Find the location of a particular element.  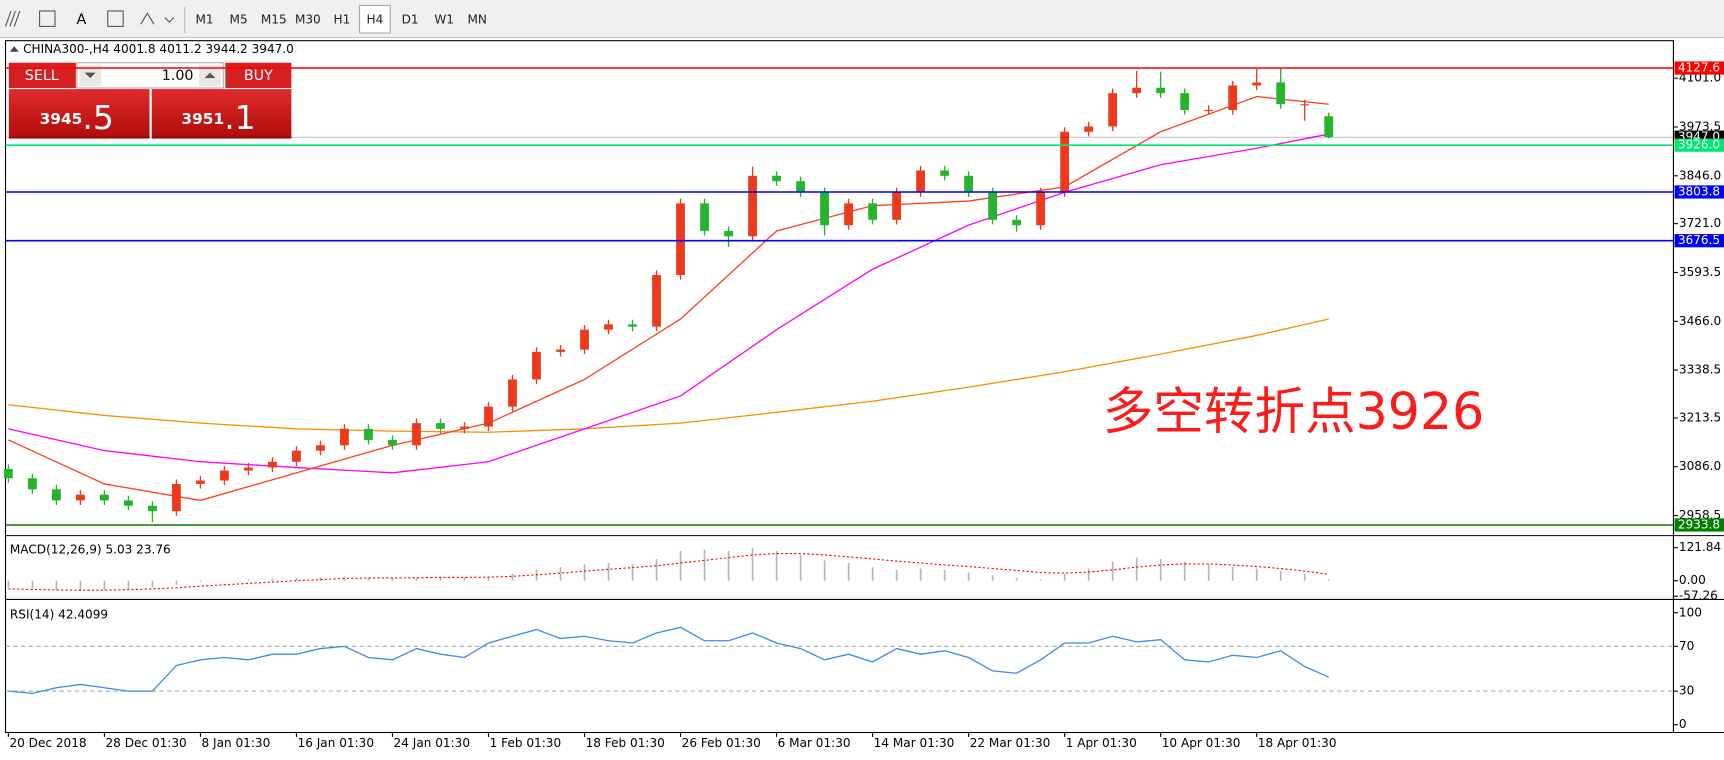

ask-box is located at coordinates (221, 114).